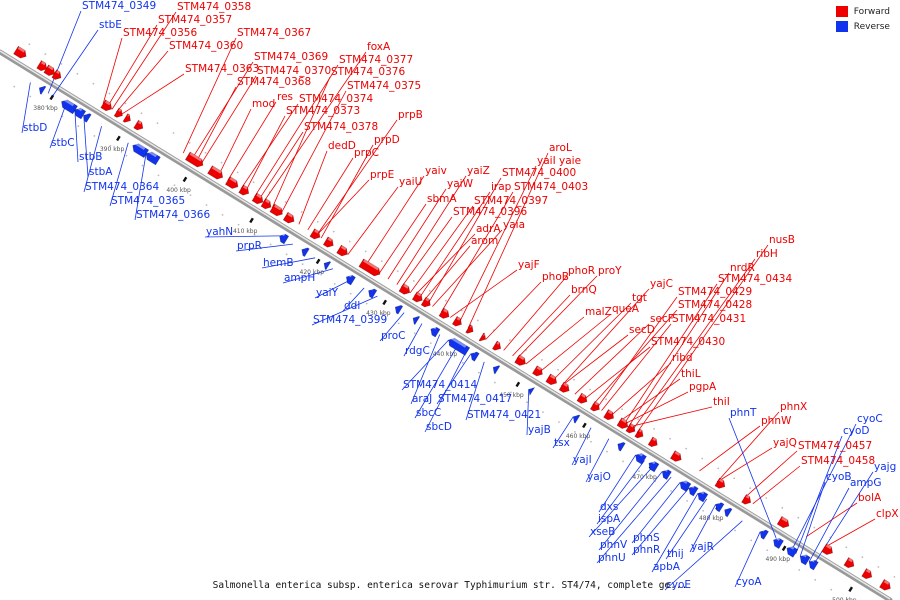 Image resolution: width=900 pixels, height=600 pixels. I want to click on gene-label-rev-17: rdgC, so click(417, 351).